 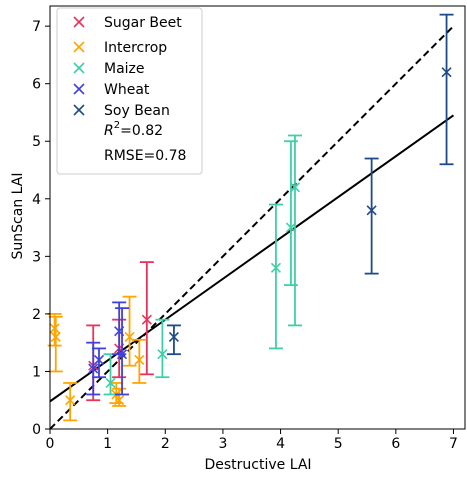 I want to click on legend-label-wheat: Wheat, so click(x=127, y=90).